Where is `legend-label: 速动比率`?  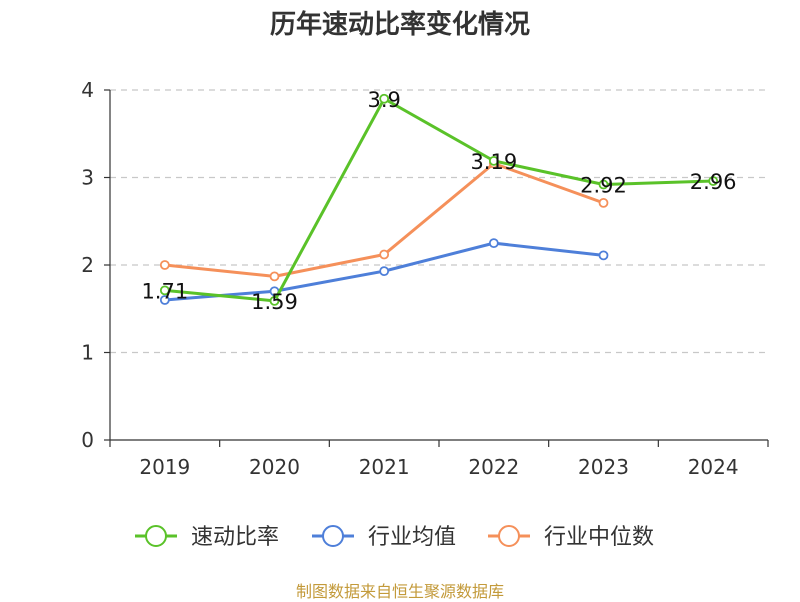
legend-label: 速动比率 is located at coordinates (235, 537).